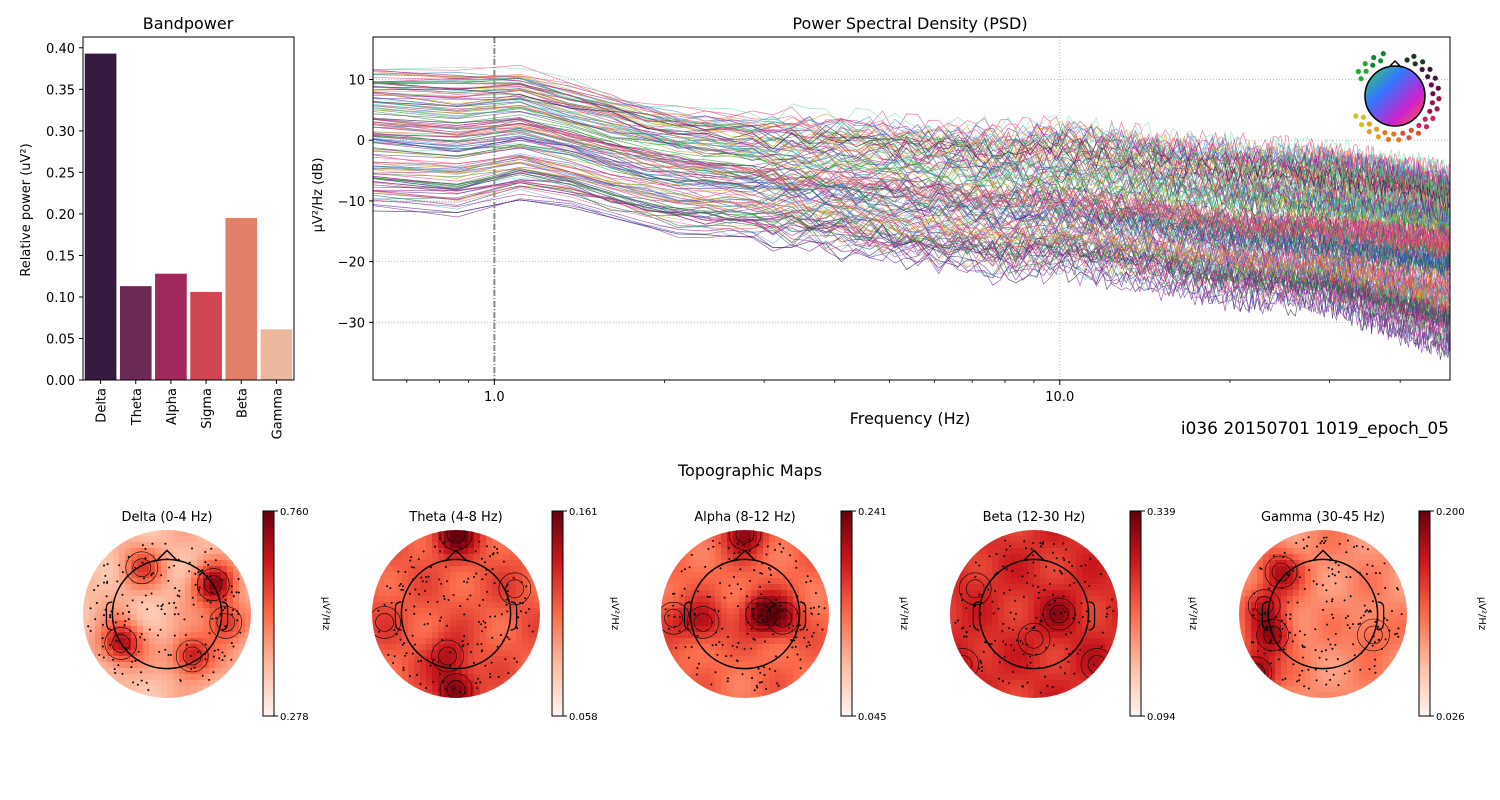  Describe the element at coordinates (1414, 56) in the screenshot. I see `sensor-dot` at that location.